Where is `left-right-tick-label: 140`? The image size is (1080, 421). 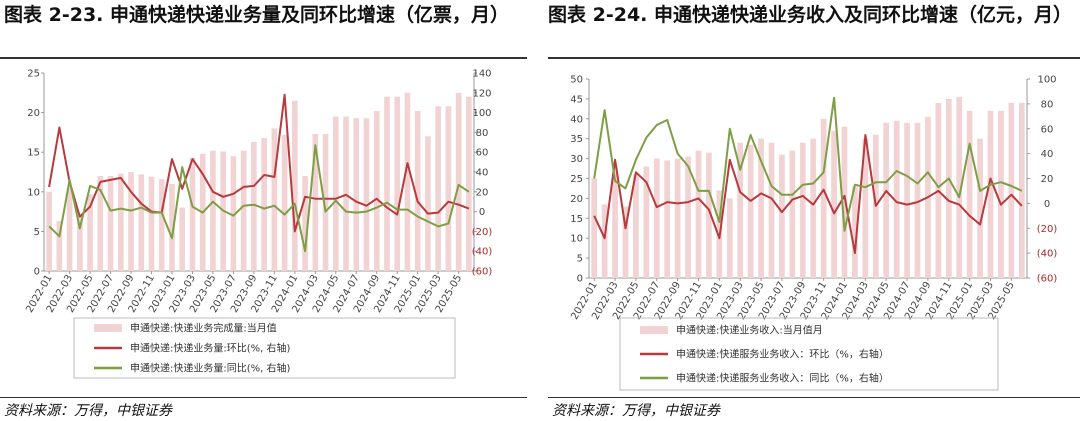
left-right-tick-label: 140 is located at coordinates (481, 74).